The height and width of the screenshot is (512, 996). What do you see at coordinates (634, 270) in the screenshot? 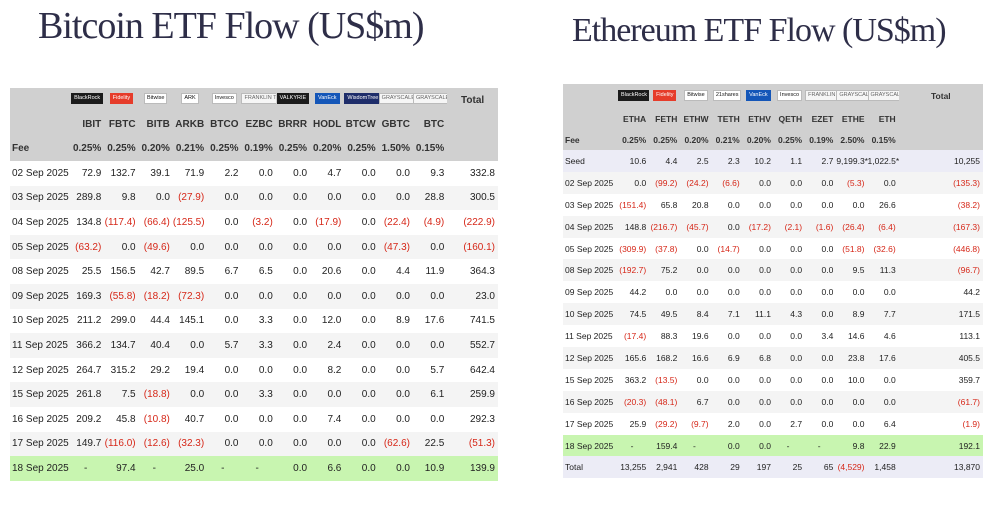
I see `flow-cell: (192.7)` at bounding box center [634, 270].